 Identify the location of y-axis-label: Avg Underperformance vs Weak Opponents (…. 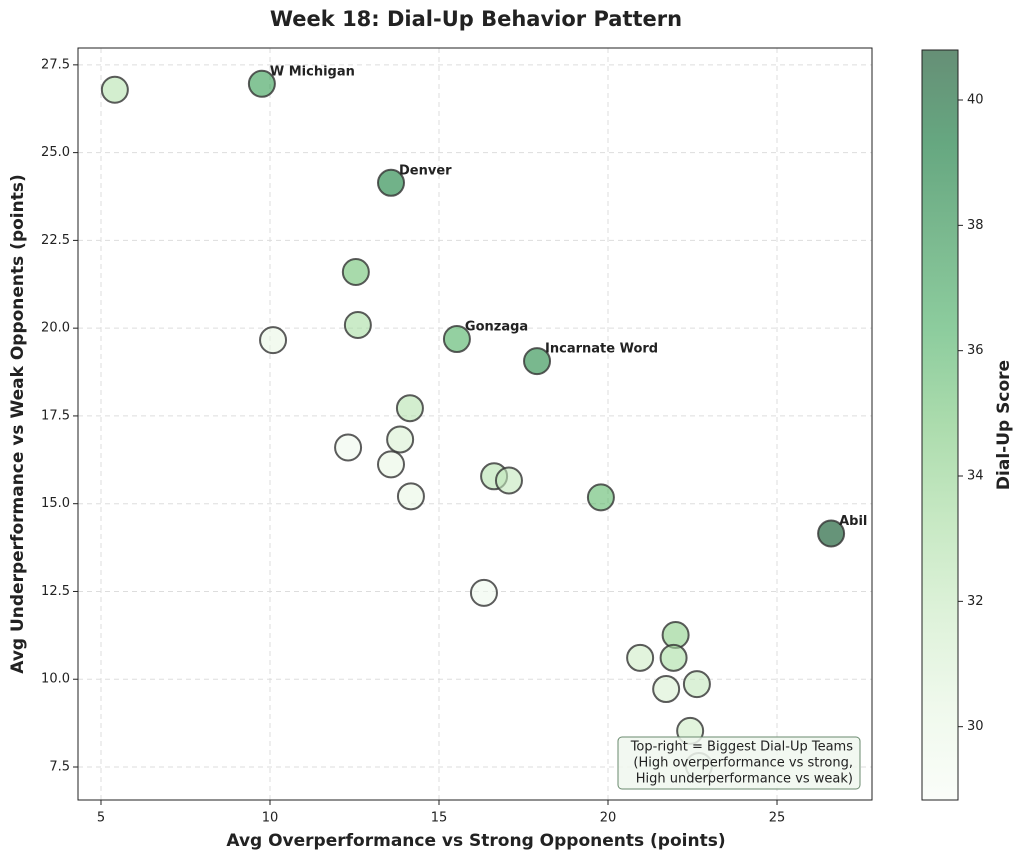
(18, 423).